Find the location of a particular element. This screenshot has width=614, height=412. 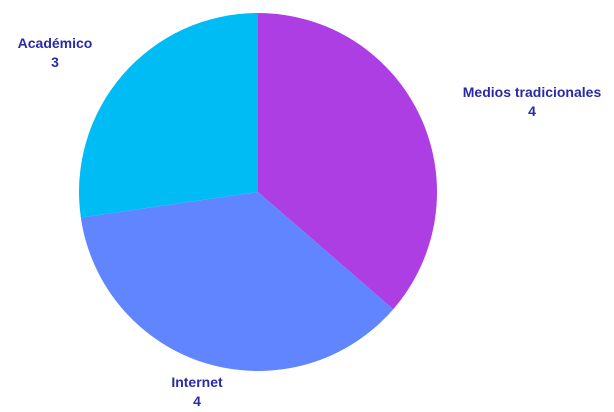

slice-label-value: 3 is located at coordinates (55, 62).